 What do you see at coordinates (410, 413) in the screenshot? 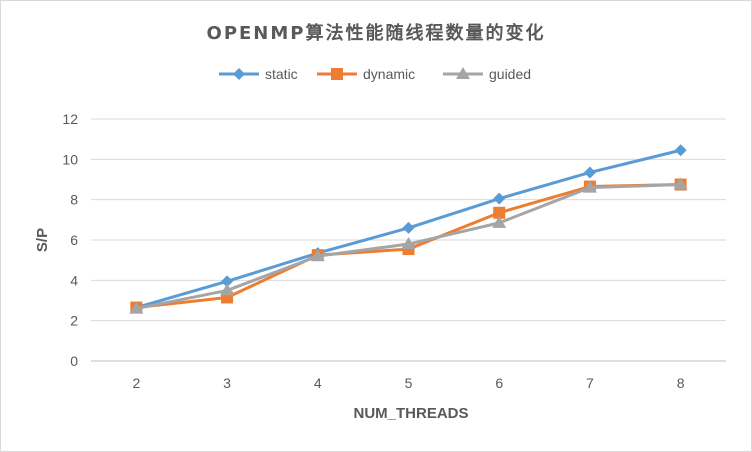
I see `x-axis-title: NUM_THREADS` at bounding box center [410, 413].